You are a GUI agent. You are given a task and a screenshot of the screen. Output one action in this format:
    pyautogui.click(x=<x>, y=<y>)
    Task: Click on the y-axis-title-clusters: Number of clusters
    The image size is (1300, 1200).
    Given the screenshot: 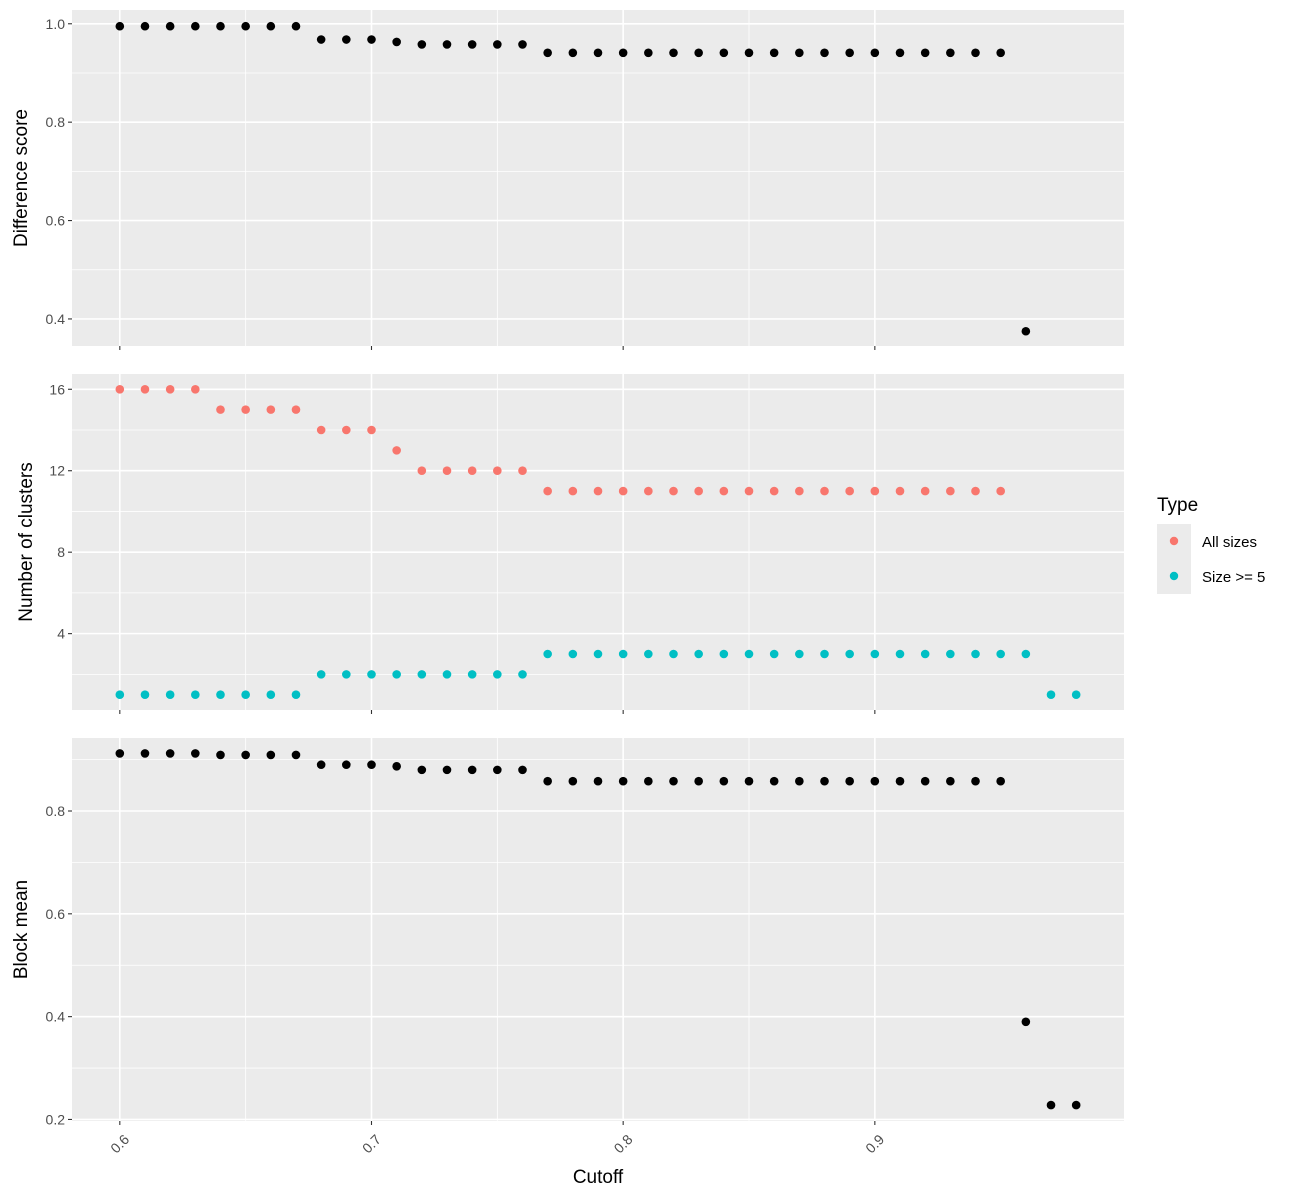 What is the action you would take?
    pyautogui.click(x=26, y=541)
    